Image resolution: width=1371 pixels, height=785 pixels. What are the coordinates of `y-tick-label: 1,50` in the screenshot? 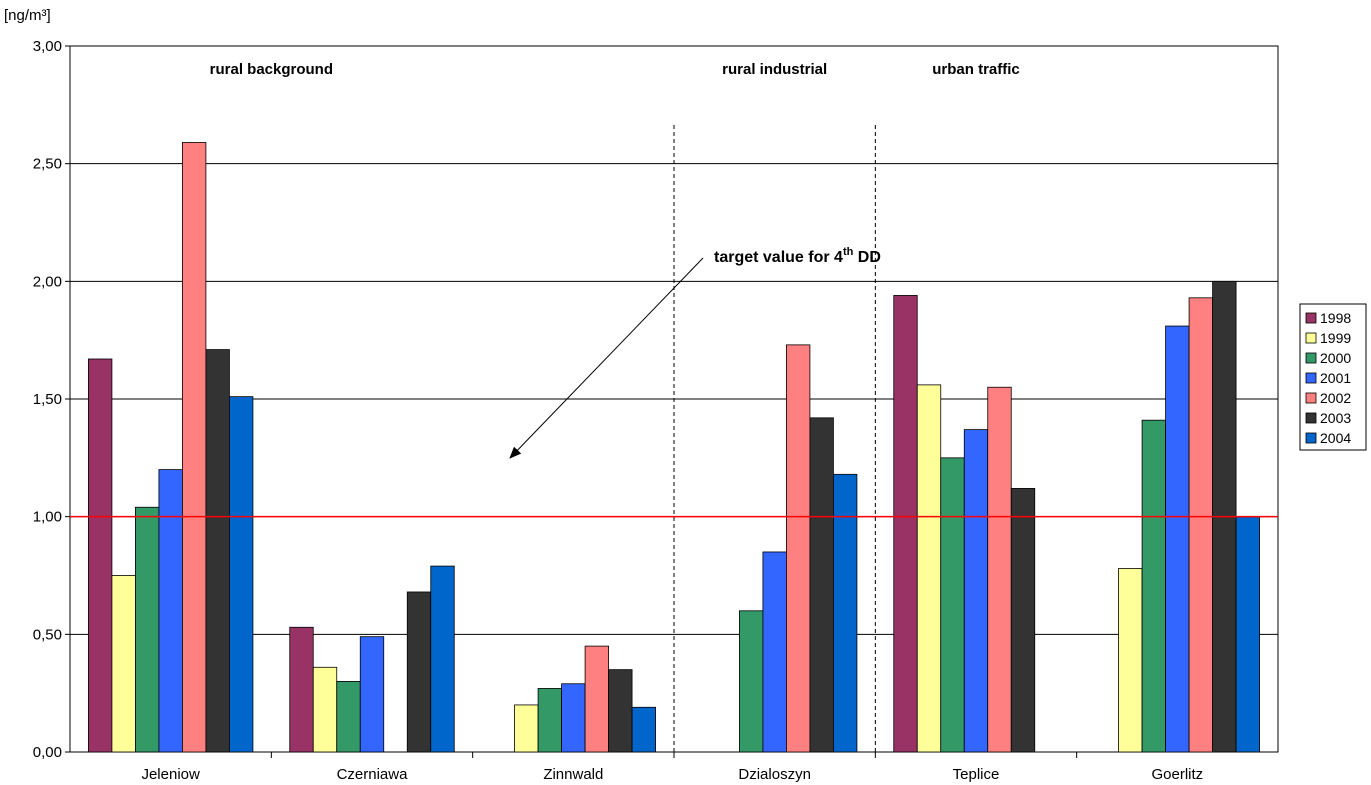 It's located at (47, 399).